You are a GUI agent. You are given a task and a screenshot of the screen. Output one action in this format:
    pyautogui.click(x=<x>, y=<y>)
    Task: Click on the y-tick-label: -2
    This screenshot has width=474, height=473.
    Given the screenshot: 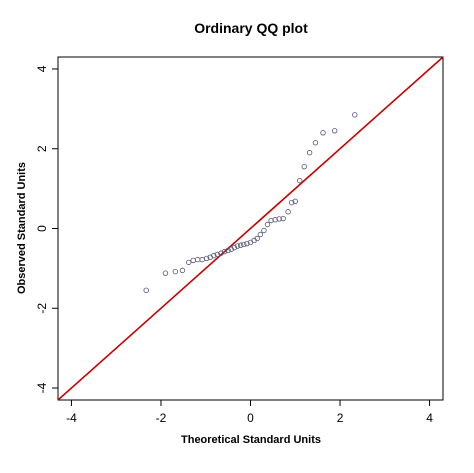 What is the action you would take?
    pyautogui.click(x=42, y=308)
    